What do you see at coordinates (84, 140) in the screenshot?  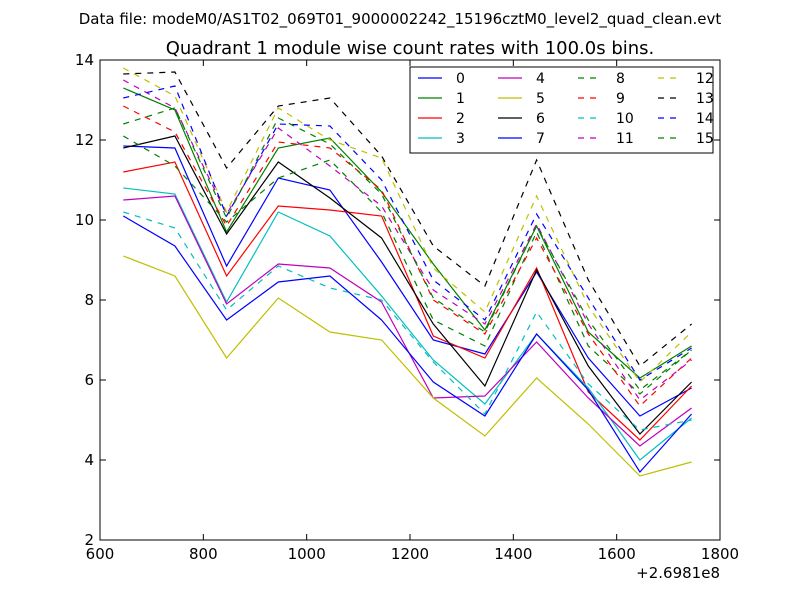 I see `y-tick-label: 12` at bounding box center [84, 140].